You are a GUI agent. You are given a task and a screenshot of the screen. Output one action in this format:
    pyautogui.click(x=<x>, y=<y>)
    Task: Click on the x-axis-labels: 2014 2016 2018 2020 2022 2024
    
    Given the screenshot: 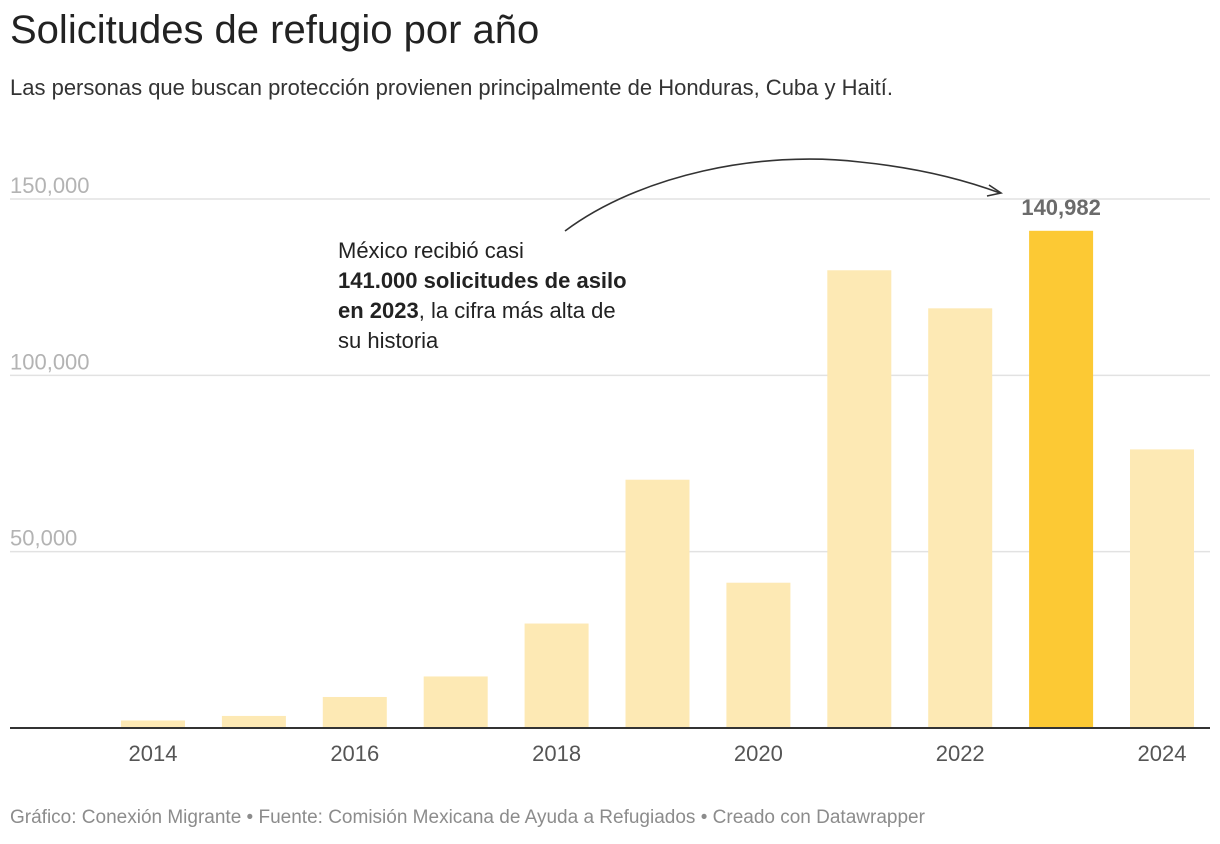 What is the action you would take?
    pyautogui.click(x=658, y=753)
    